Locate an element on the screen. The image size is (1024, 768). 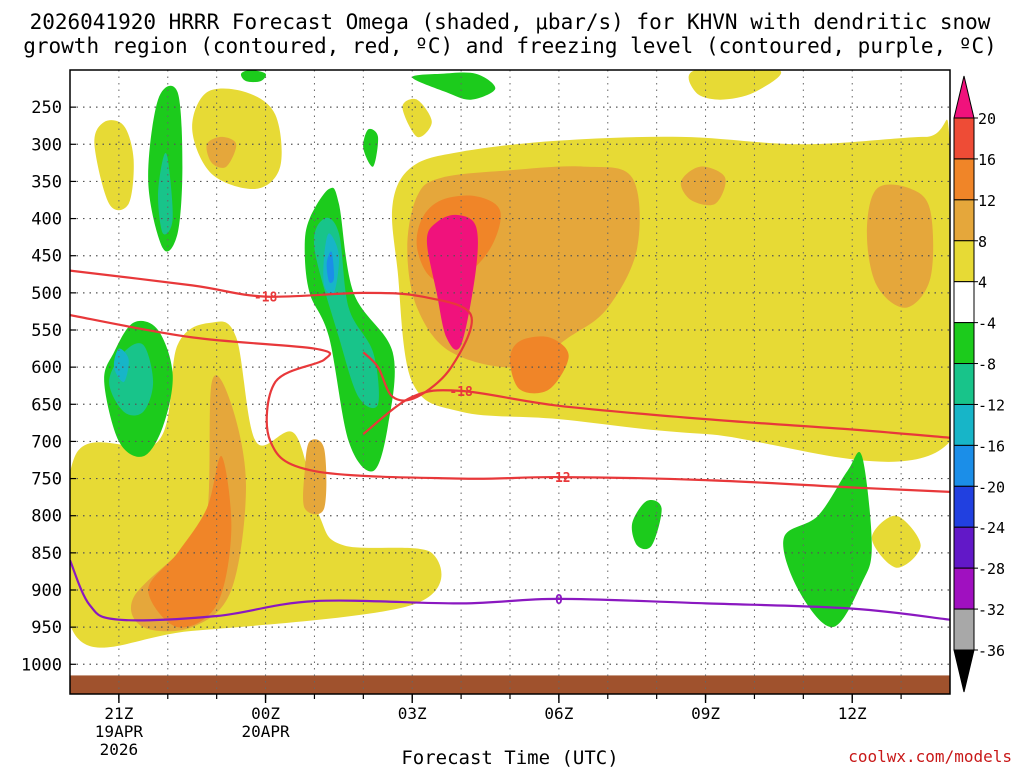
terrain-layer is located at coordinates (510, 684).